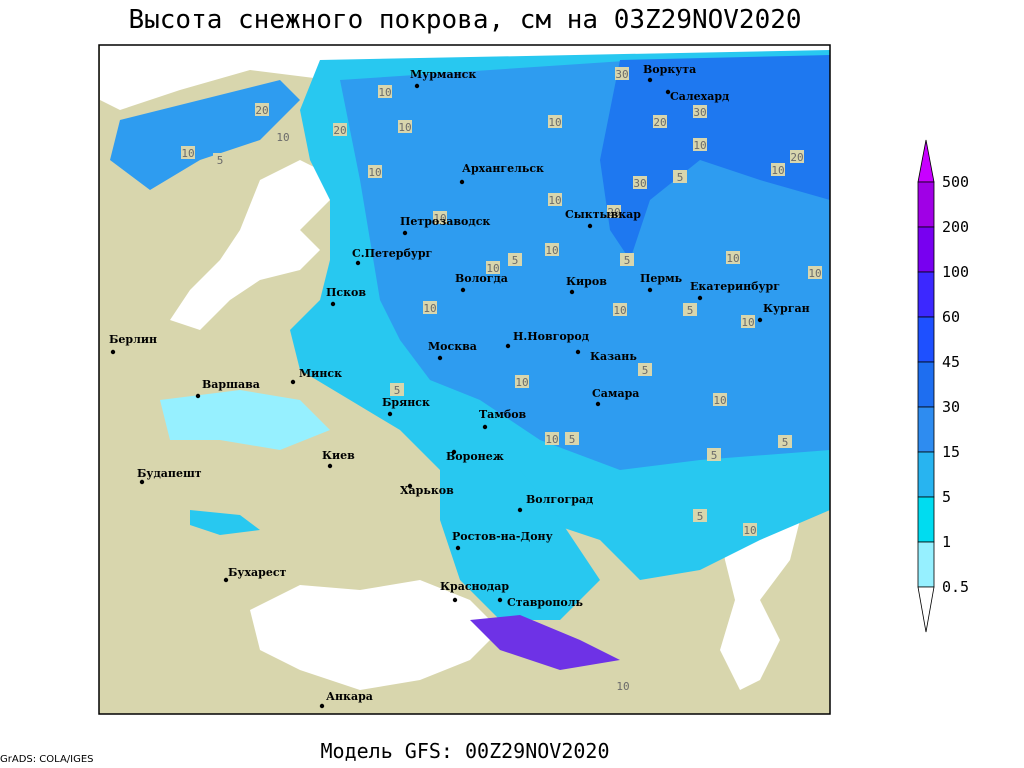 Image resolution: width=1024 pixels, height=768 pixels. I want to click on city-label: Брянск, so click(406, 402).